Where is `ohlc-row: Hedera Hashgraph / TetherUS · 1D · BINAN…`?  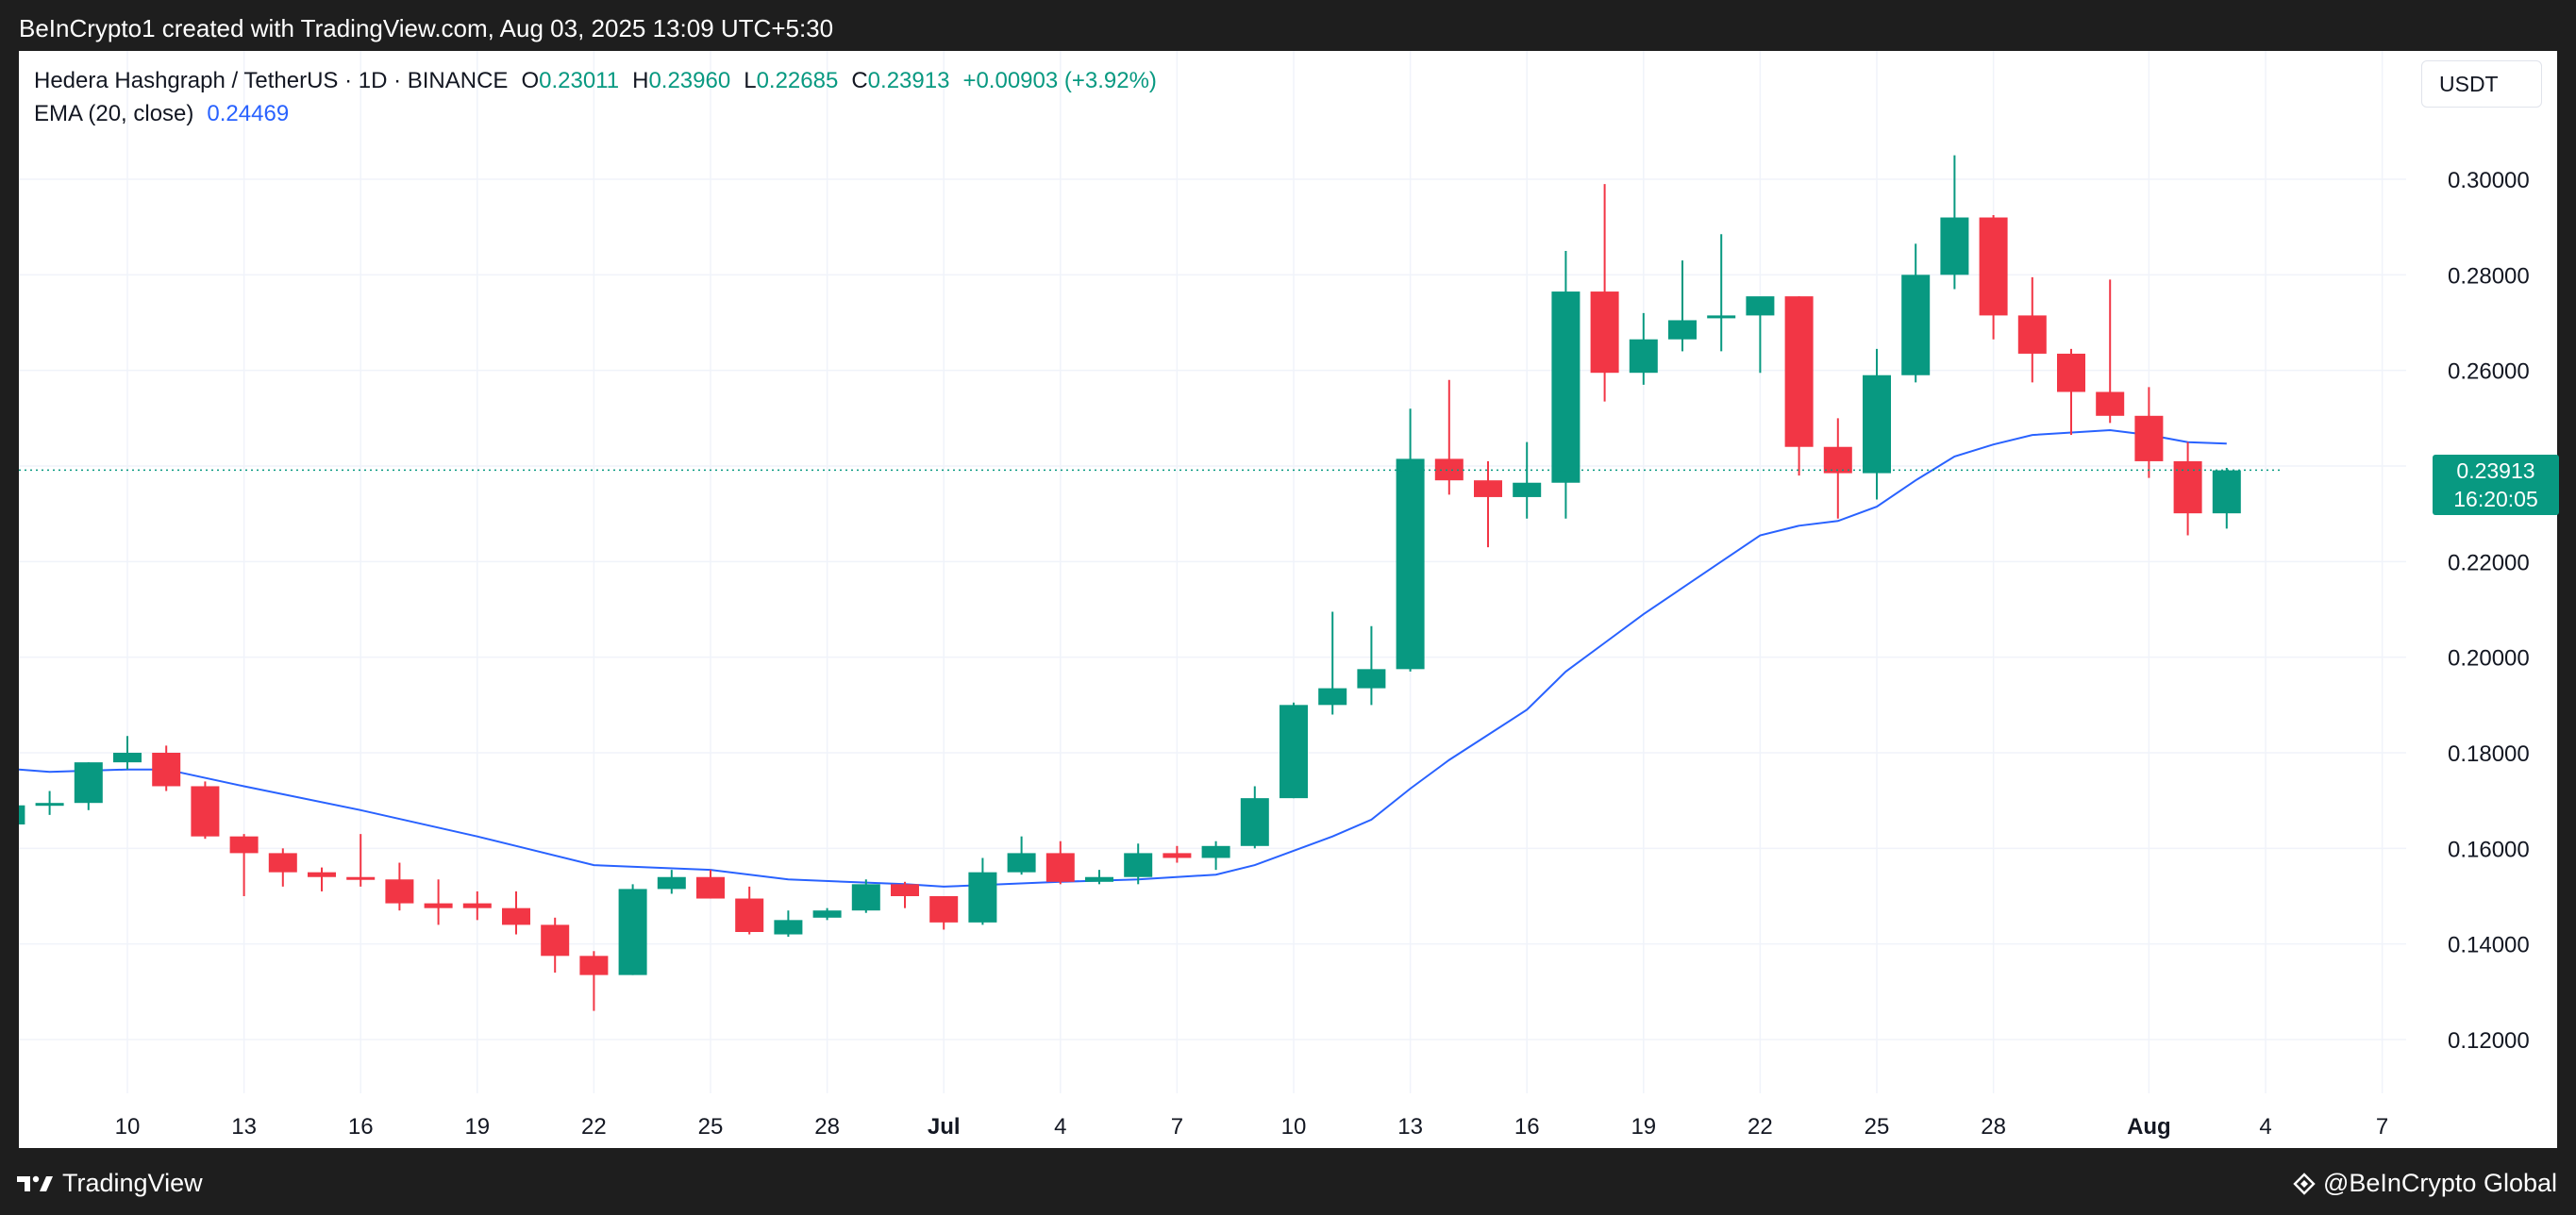 ohlc-row: Hedera Hashgraph / TetherUS · 1D · BINAN… is located at coordinates (595, 80).